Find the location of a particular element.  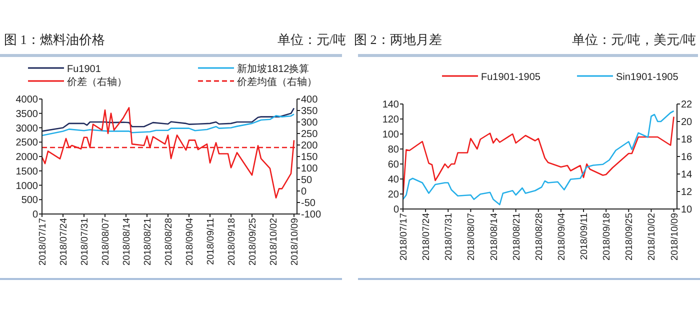

y2-tick-label: 20 is located at coordinates (687, 122).